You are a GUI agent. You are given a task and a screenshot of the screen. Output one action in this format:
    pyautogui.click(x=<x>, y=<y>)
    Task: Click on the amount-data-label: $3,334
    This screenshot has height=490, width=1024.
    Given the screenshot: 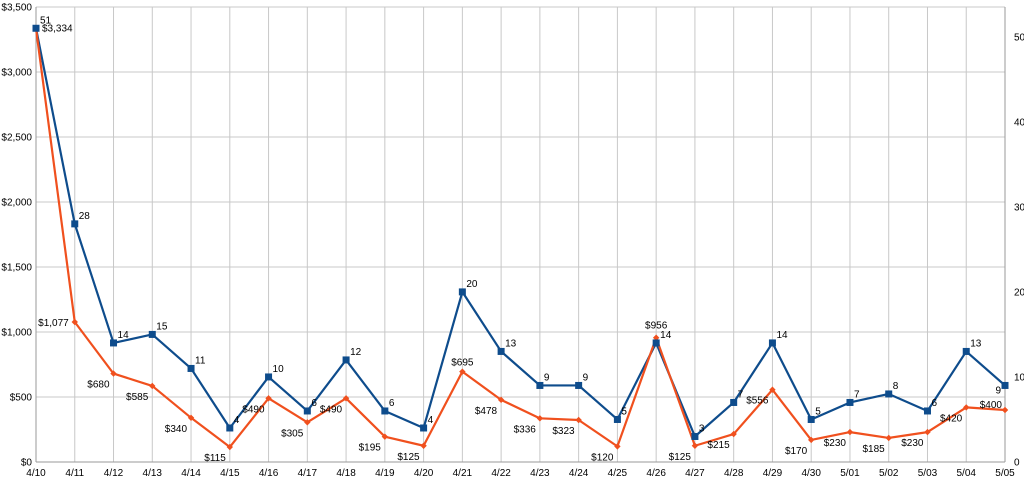 What is the action you would take?
    pyautogui.click(x=57, y=29)
    